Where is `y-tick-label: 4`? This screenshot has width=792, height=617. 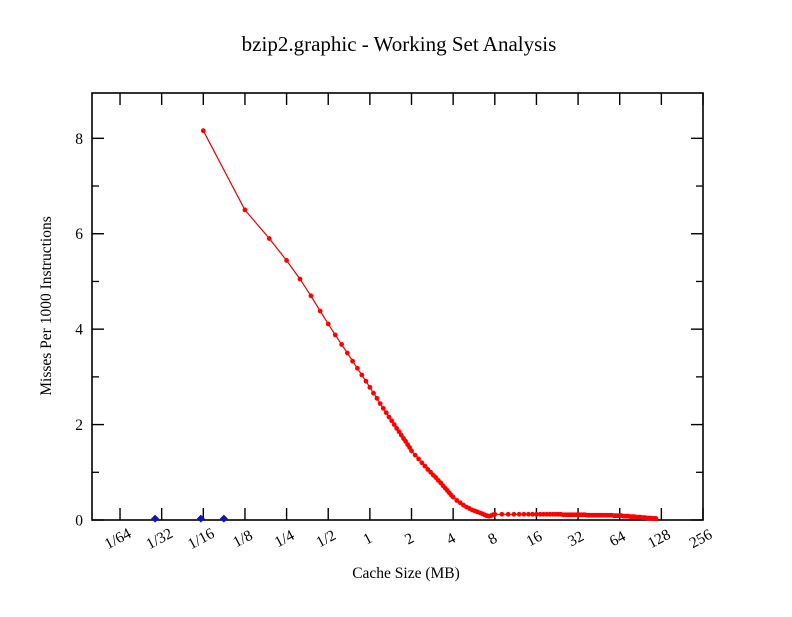 y-tick-label: 4 is located at coordinates (79, 330).